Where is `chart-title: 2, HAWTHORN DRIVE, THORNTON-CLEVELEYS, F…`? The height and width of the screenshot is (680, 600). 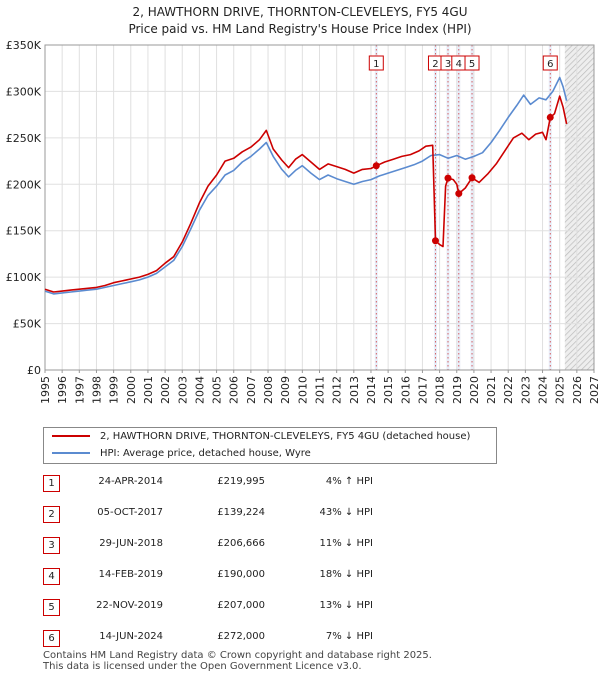
chart-title: 2, HAWTHORN DRIVE, THORNTON-CLEVELEYS, F… is located at coordinates (300, 21).